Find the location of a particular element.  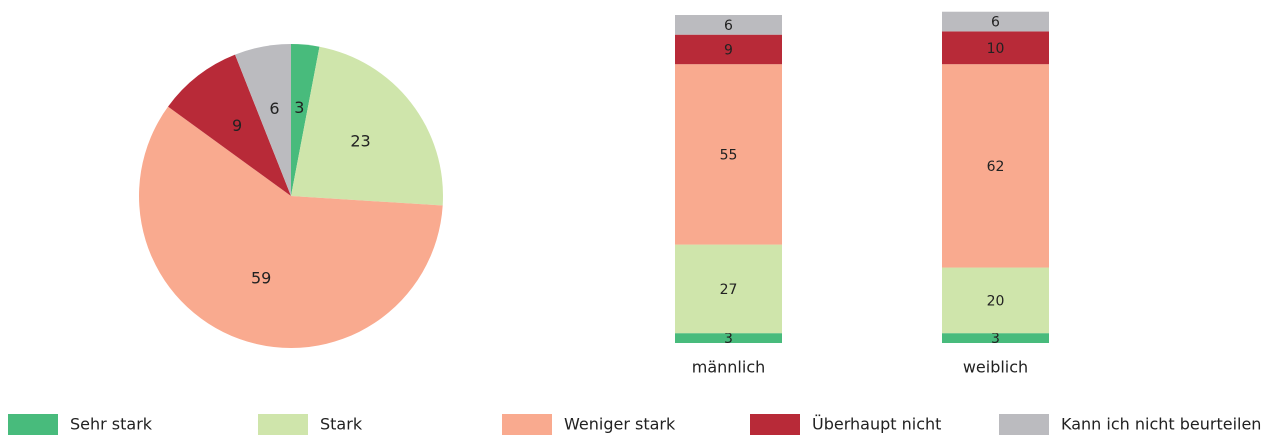

segment-label: 27 is located at coordinates (729, 290).